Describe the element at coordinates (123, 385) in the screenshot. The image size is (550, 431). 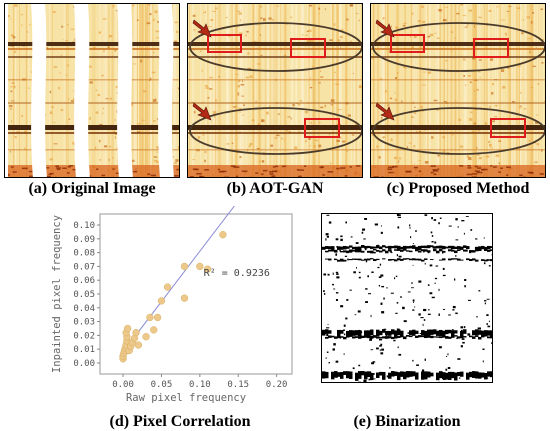
I see `x-tick-label: 0.00` at that location.